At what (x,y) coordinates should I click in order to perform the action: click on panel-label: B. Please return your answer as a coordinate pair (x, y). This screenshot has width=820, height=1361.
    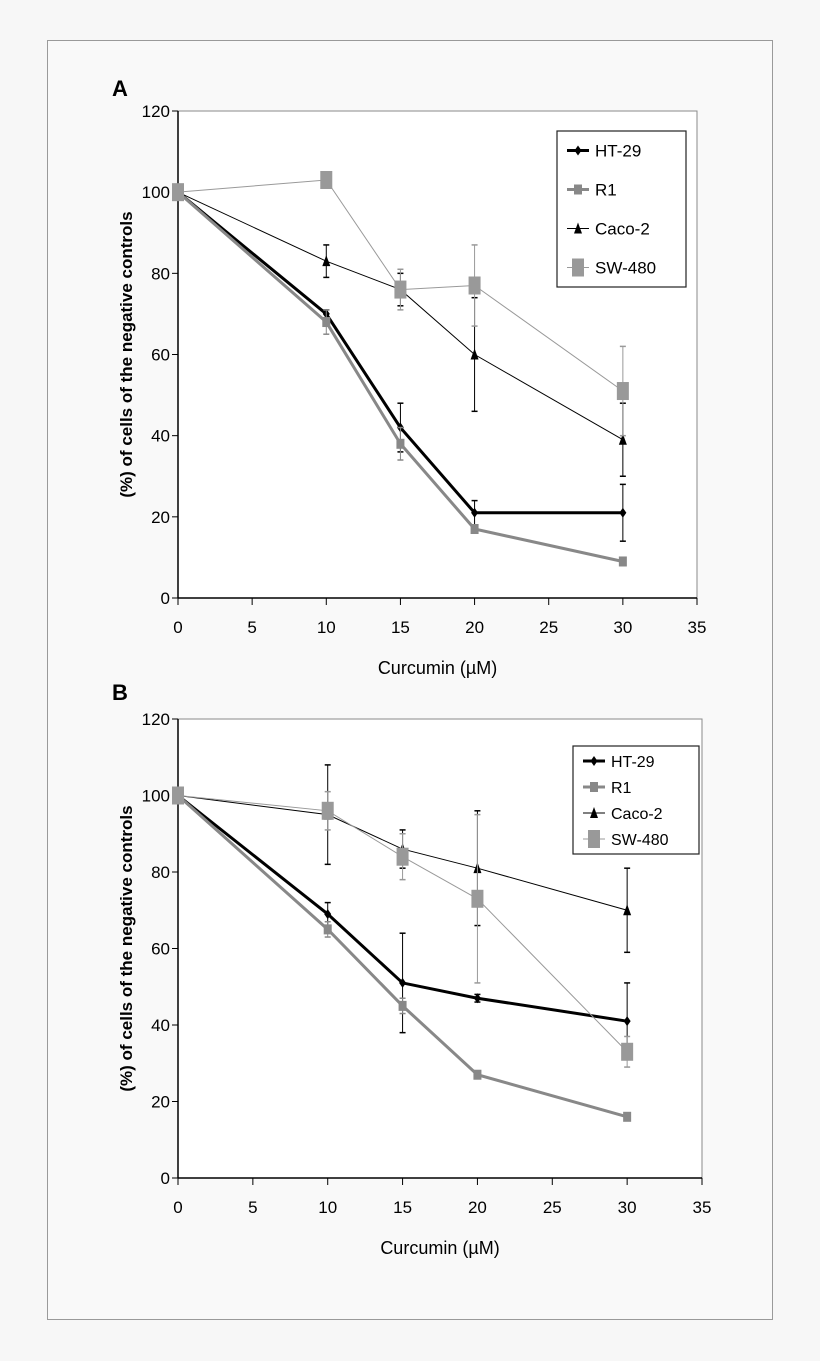
    Looking at the image, I should click on (120, 692).